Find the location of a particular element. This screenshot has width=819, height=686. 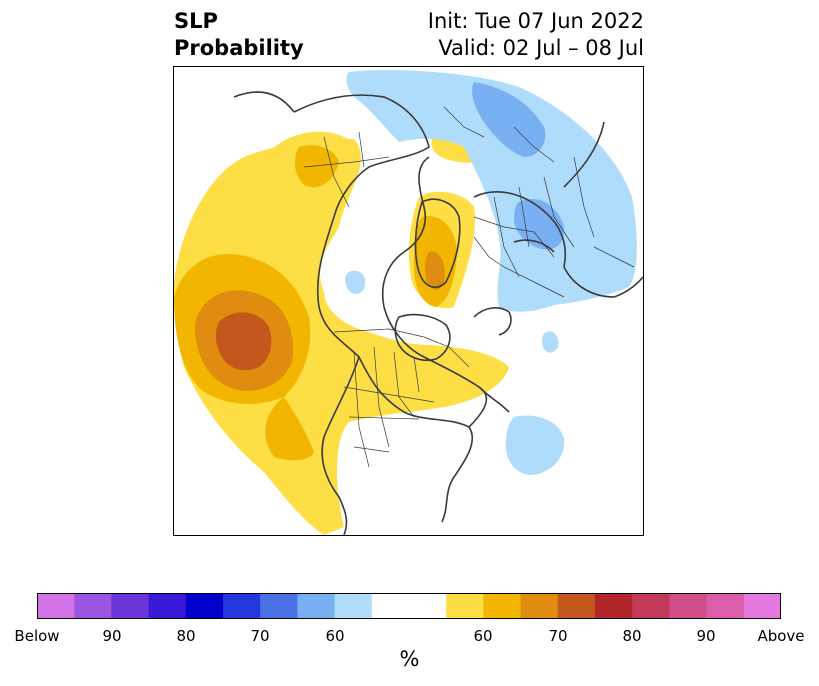

above-75-pacific-core is located at coordinates (243, 341).